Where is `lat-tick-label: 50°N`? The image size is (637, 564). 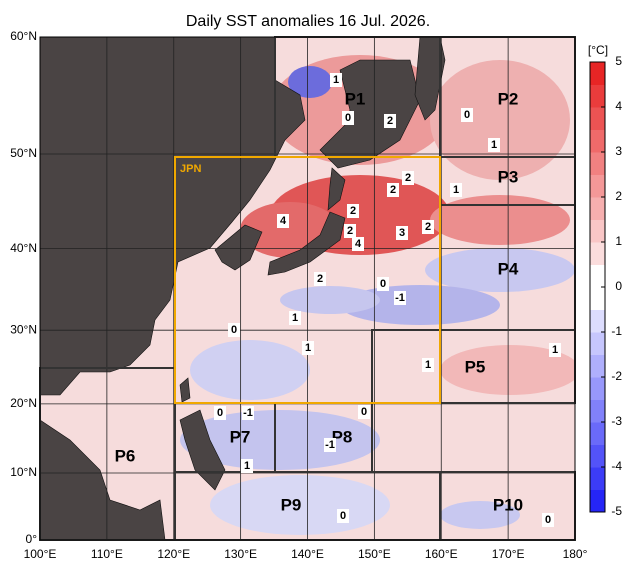
lat-tick-label: 50°N is located at coordinates (23, 153).